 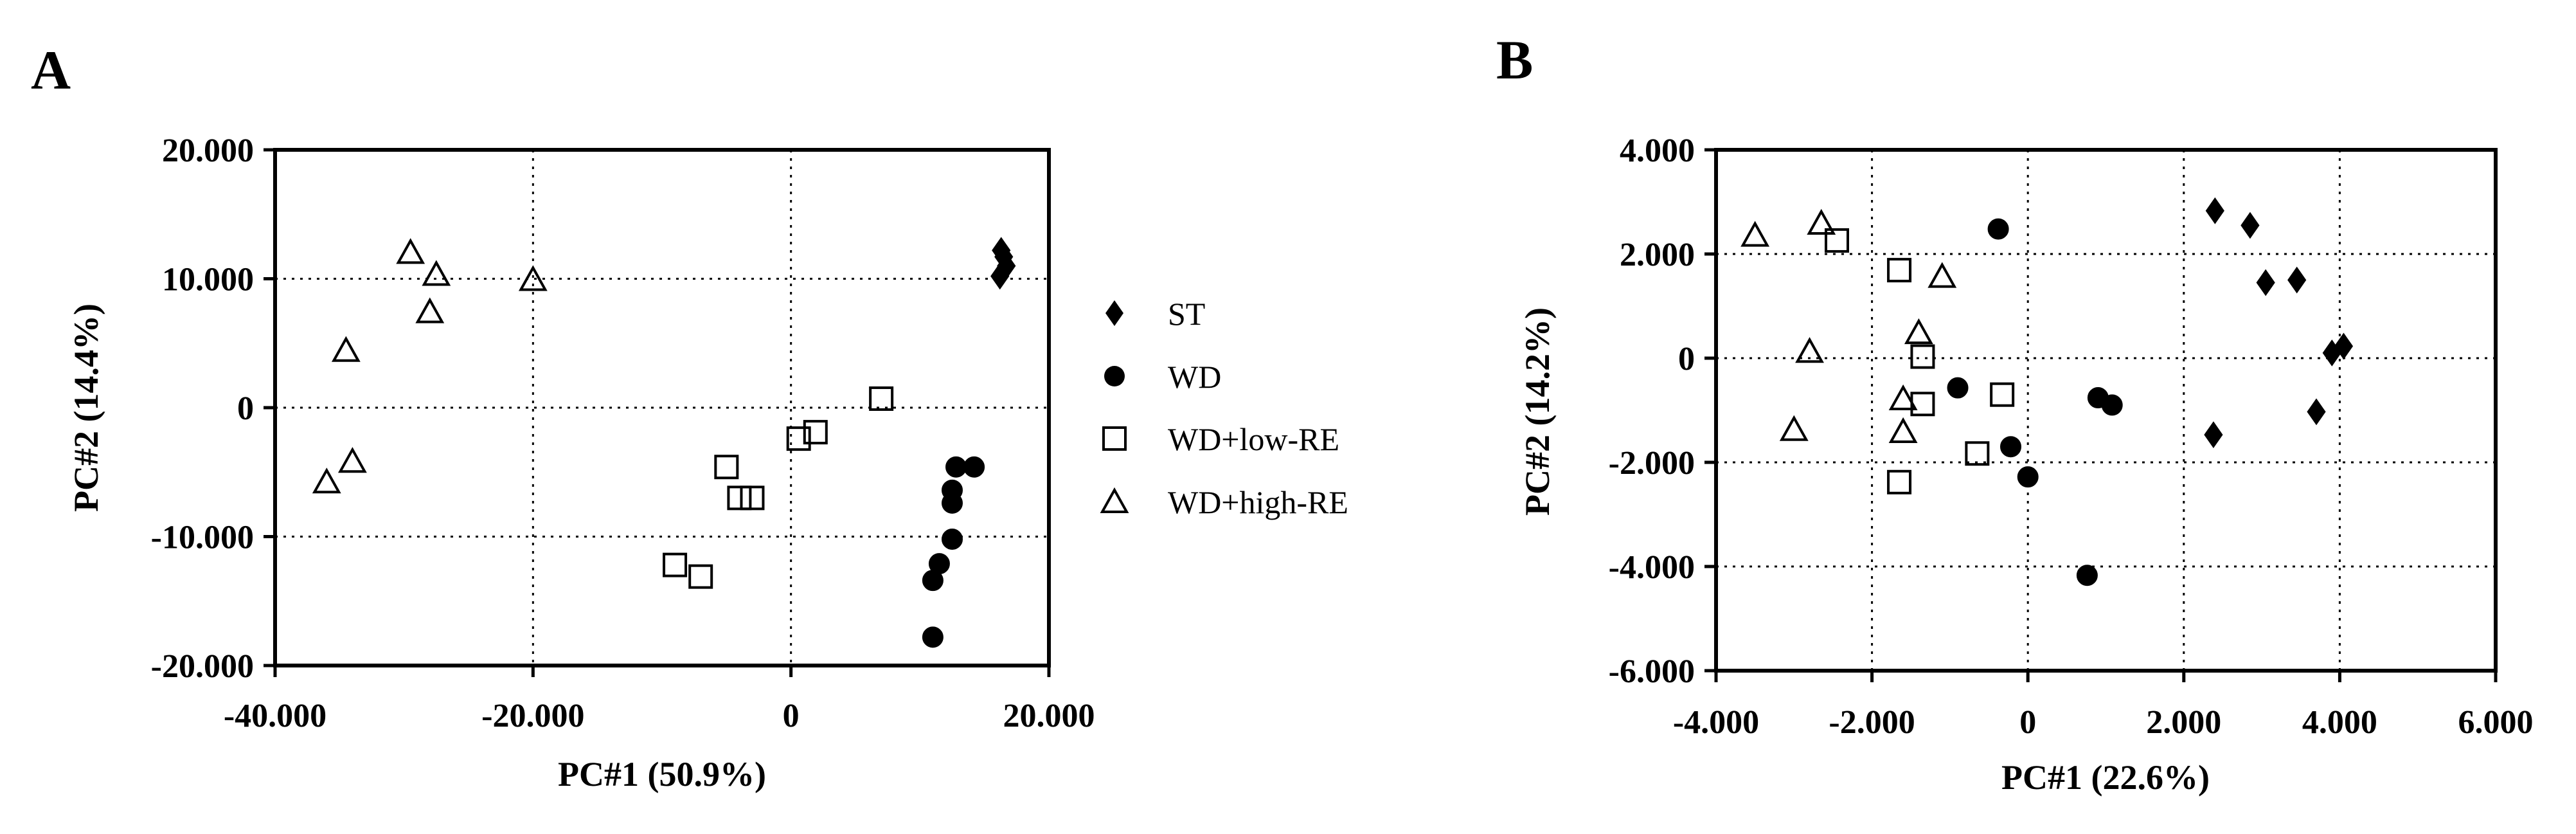 What do you see at coordinates (791, 716) in the screenshot?
I see `panel-a-x-tick-label: 0` at bounding box center [791, 716].